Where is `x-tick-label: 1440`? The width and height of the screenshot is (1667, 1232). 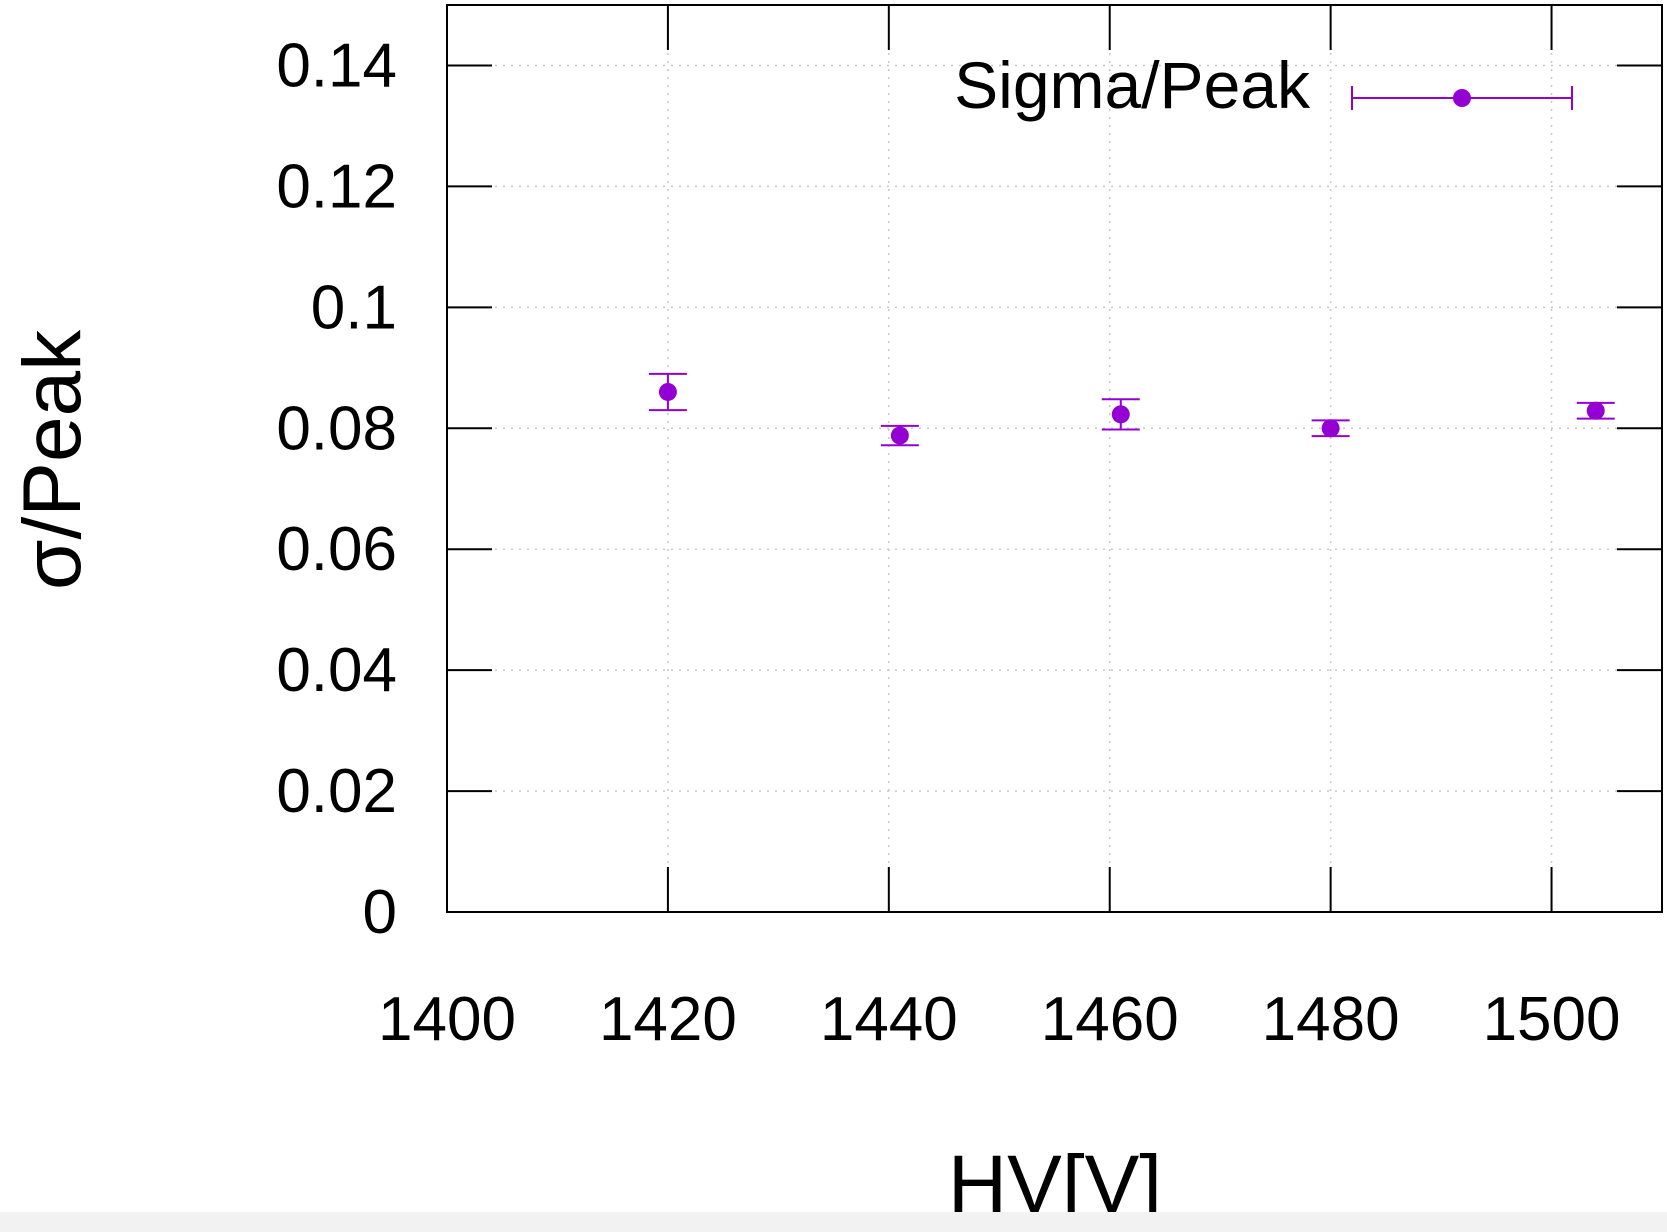
x-tick-label: 1440 is located at coordinates (889, 1019).